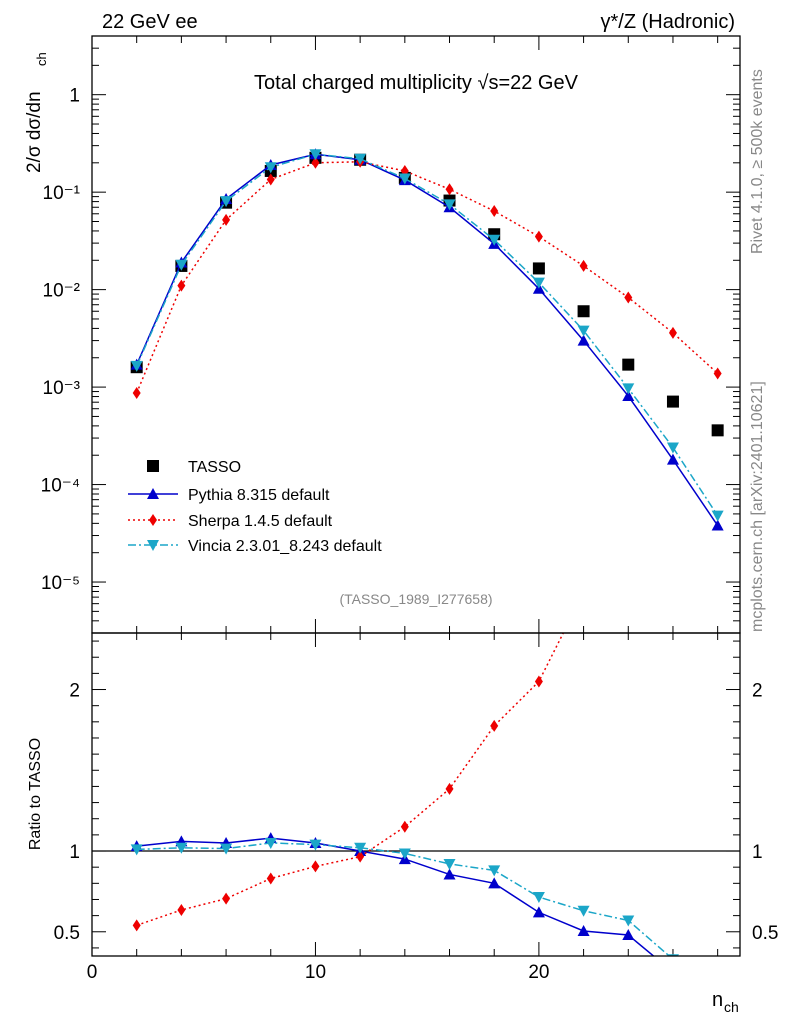 The height and width of the screenshot is (1024, 786). What do you see at coordinates (259, 495) in the screenshot?
I see `legend-pythia-label: Pythia 8.315 default` at bounding box center [259, 495].